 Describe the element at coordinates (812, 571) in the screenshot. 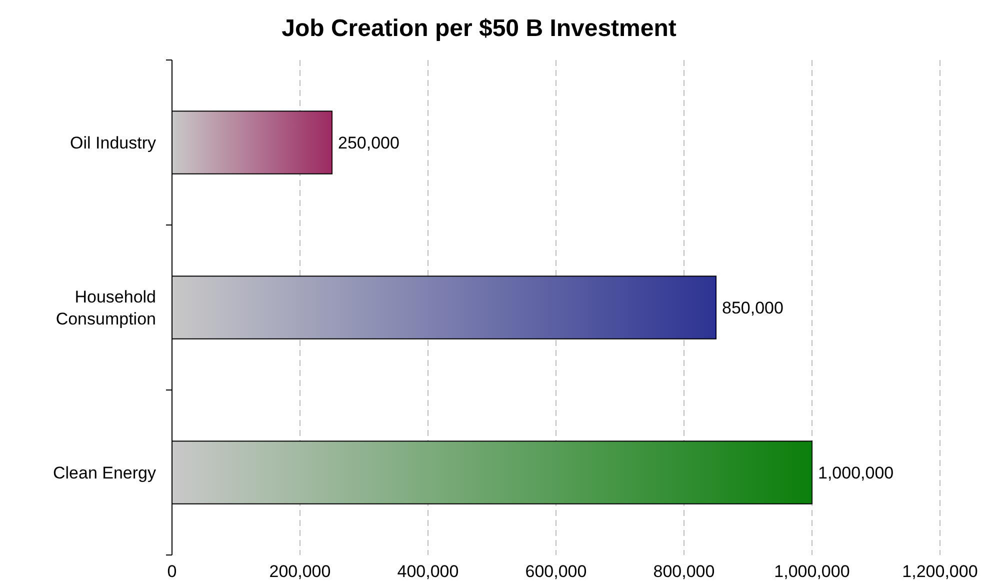

I see `x-tick-label: 1,000,000` at that location.